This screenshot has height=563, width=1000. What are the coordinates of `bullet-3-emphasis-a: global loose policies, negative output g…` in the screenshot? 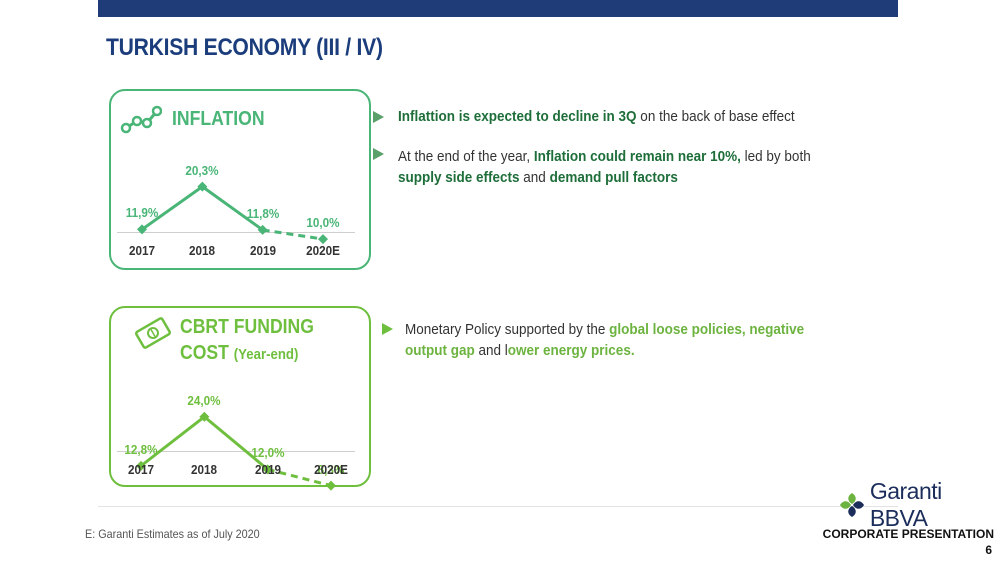 It's located at (605, 340).